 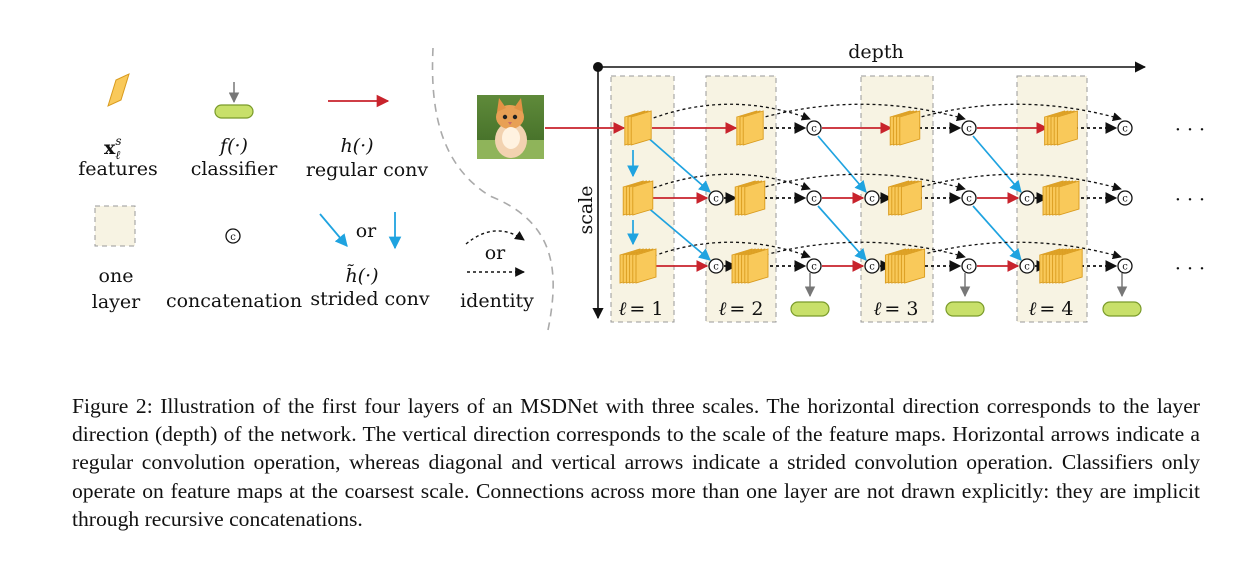 What do you see at coordinates (234, 111) in the screenshot?
I see `classifier-icon` at bounding box center [234, 111].